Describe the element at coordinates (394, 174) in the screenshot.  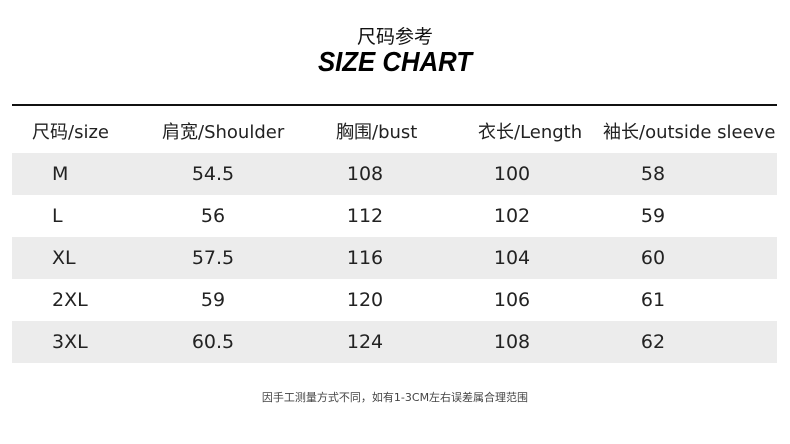
I see `table-row: M 54.5 108 100 58` at that location.